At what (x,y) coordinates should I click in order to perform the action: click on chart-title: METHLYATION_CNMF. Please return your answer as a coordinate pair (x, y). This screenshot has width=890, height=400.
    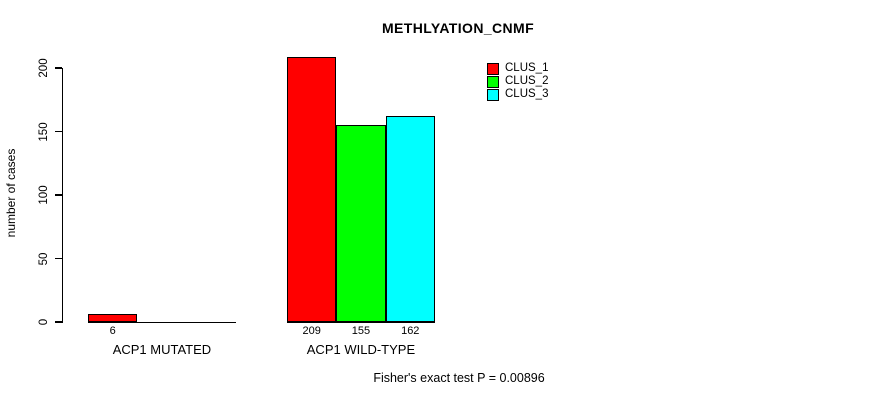
    Looking at the image, I should click on (458, 28).